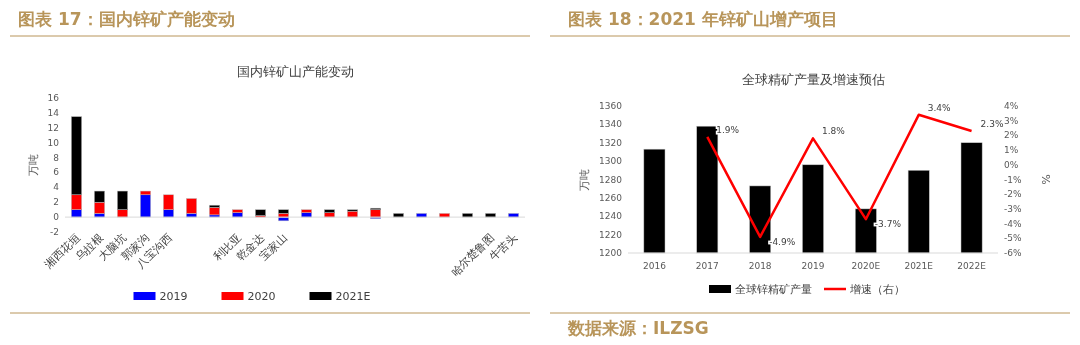  Describe the element at coordinates (834, 131) in the screenshot. I see `data-label: 1.8%` at that location.